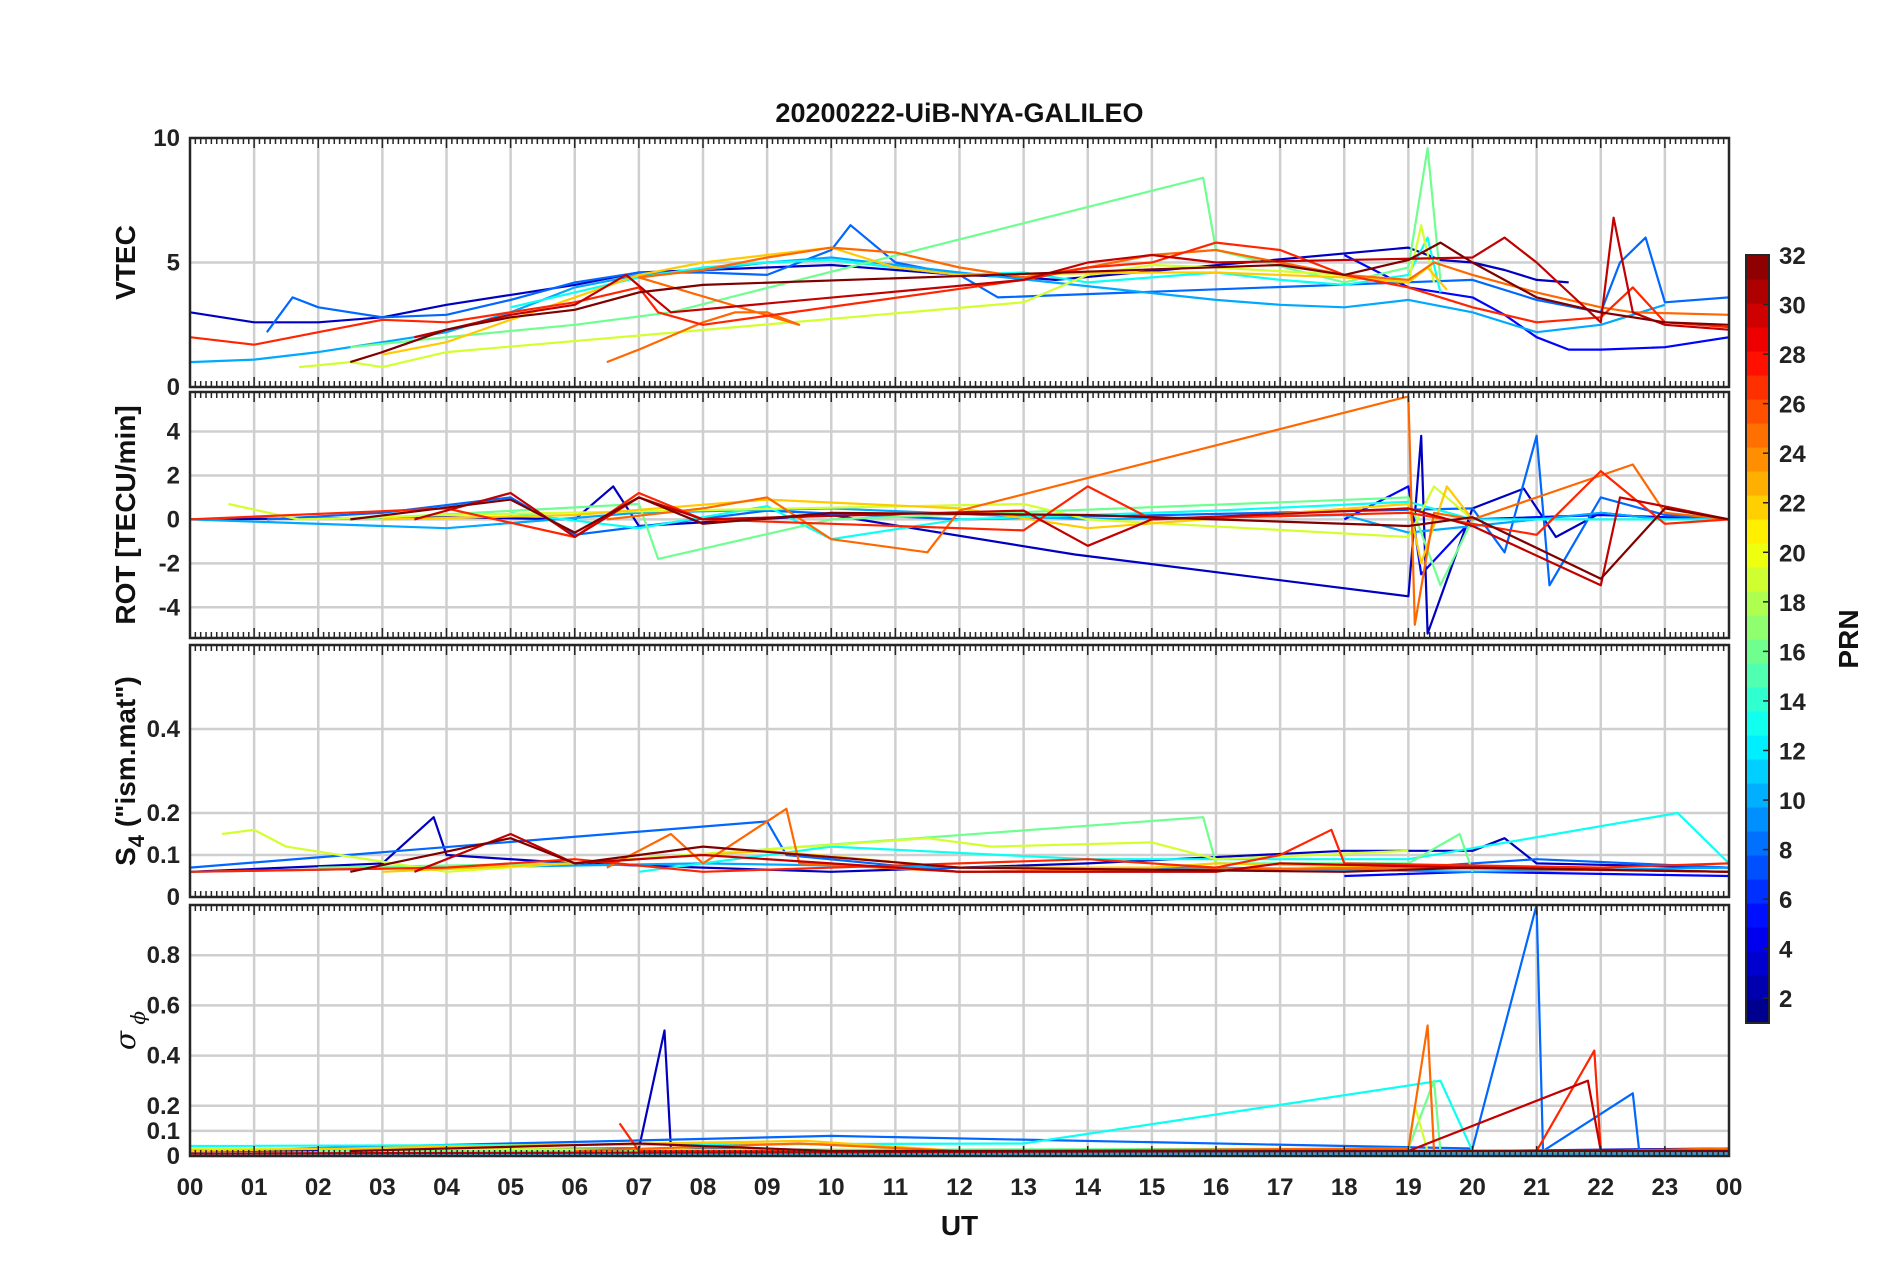  I want to click on x-tick-label: 03, so click(382, 1187).